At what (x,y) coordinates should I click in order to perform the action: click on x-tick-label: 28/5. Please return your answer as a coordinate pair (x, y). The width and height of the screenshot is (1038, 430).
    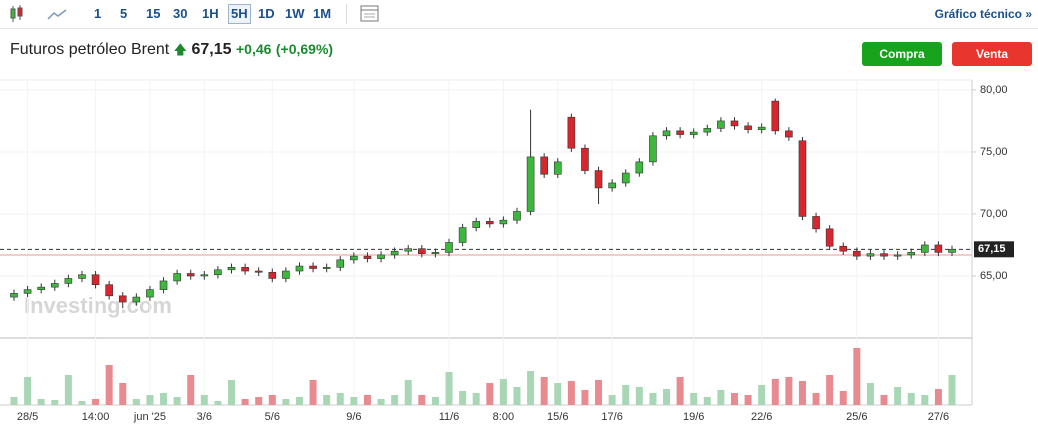
    Looking at the image, I should click on (27, 417).